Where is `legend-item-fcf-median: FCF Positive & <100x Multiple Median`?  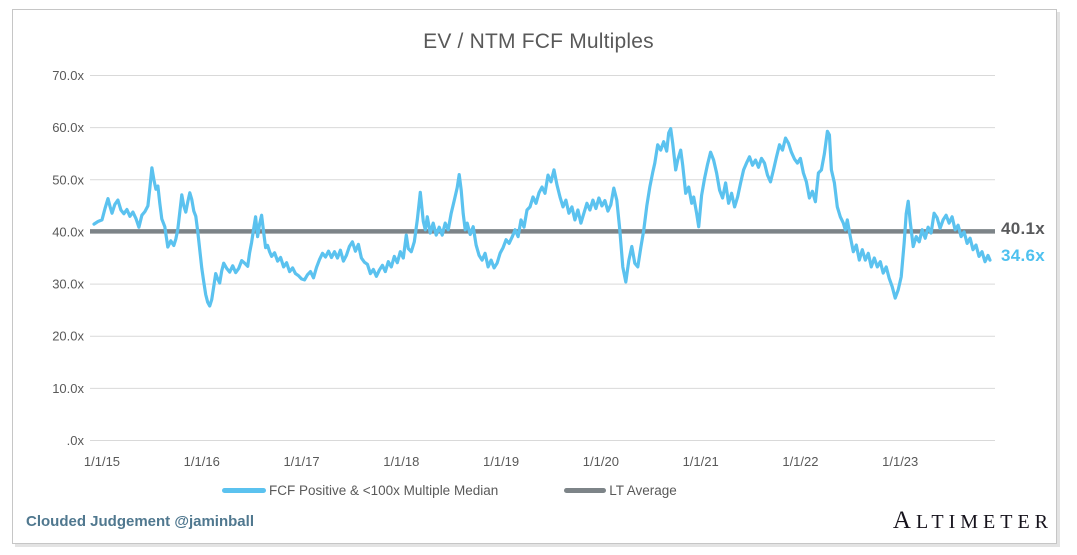 legend-item-fcf-median: FCF Positive & <100x Multiple Median is located at coordinates (360, 490).